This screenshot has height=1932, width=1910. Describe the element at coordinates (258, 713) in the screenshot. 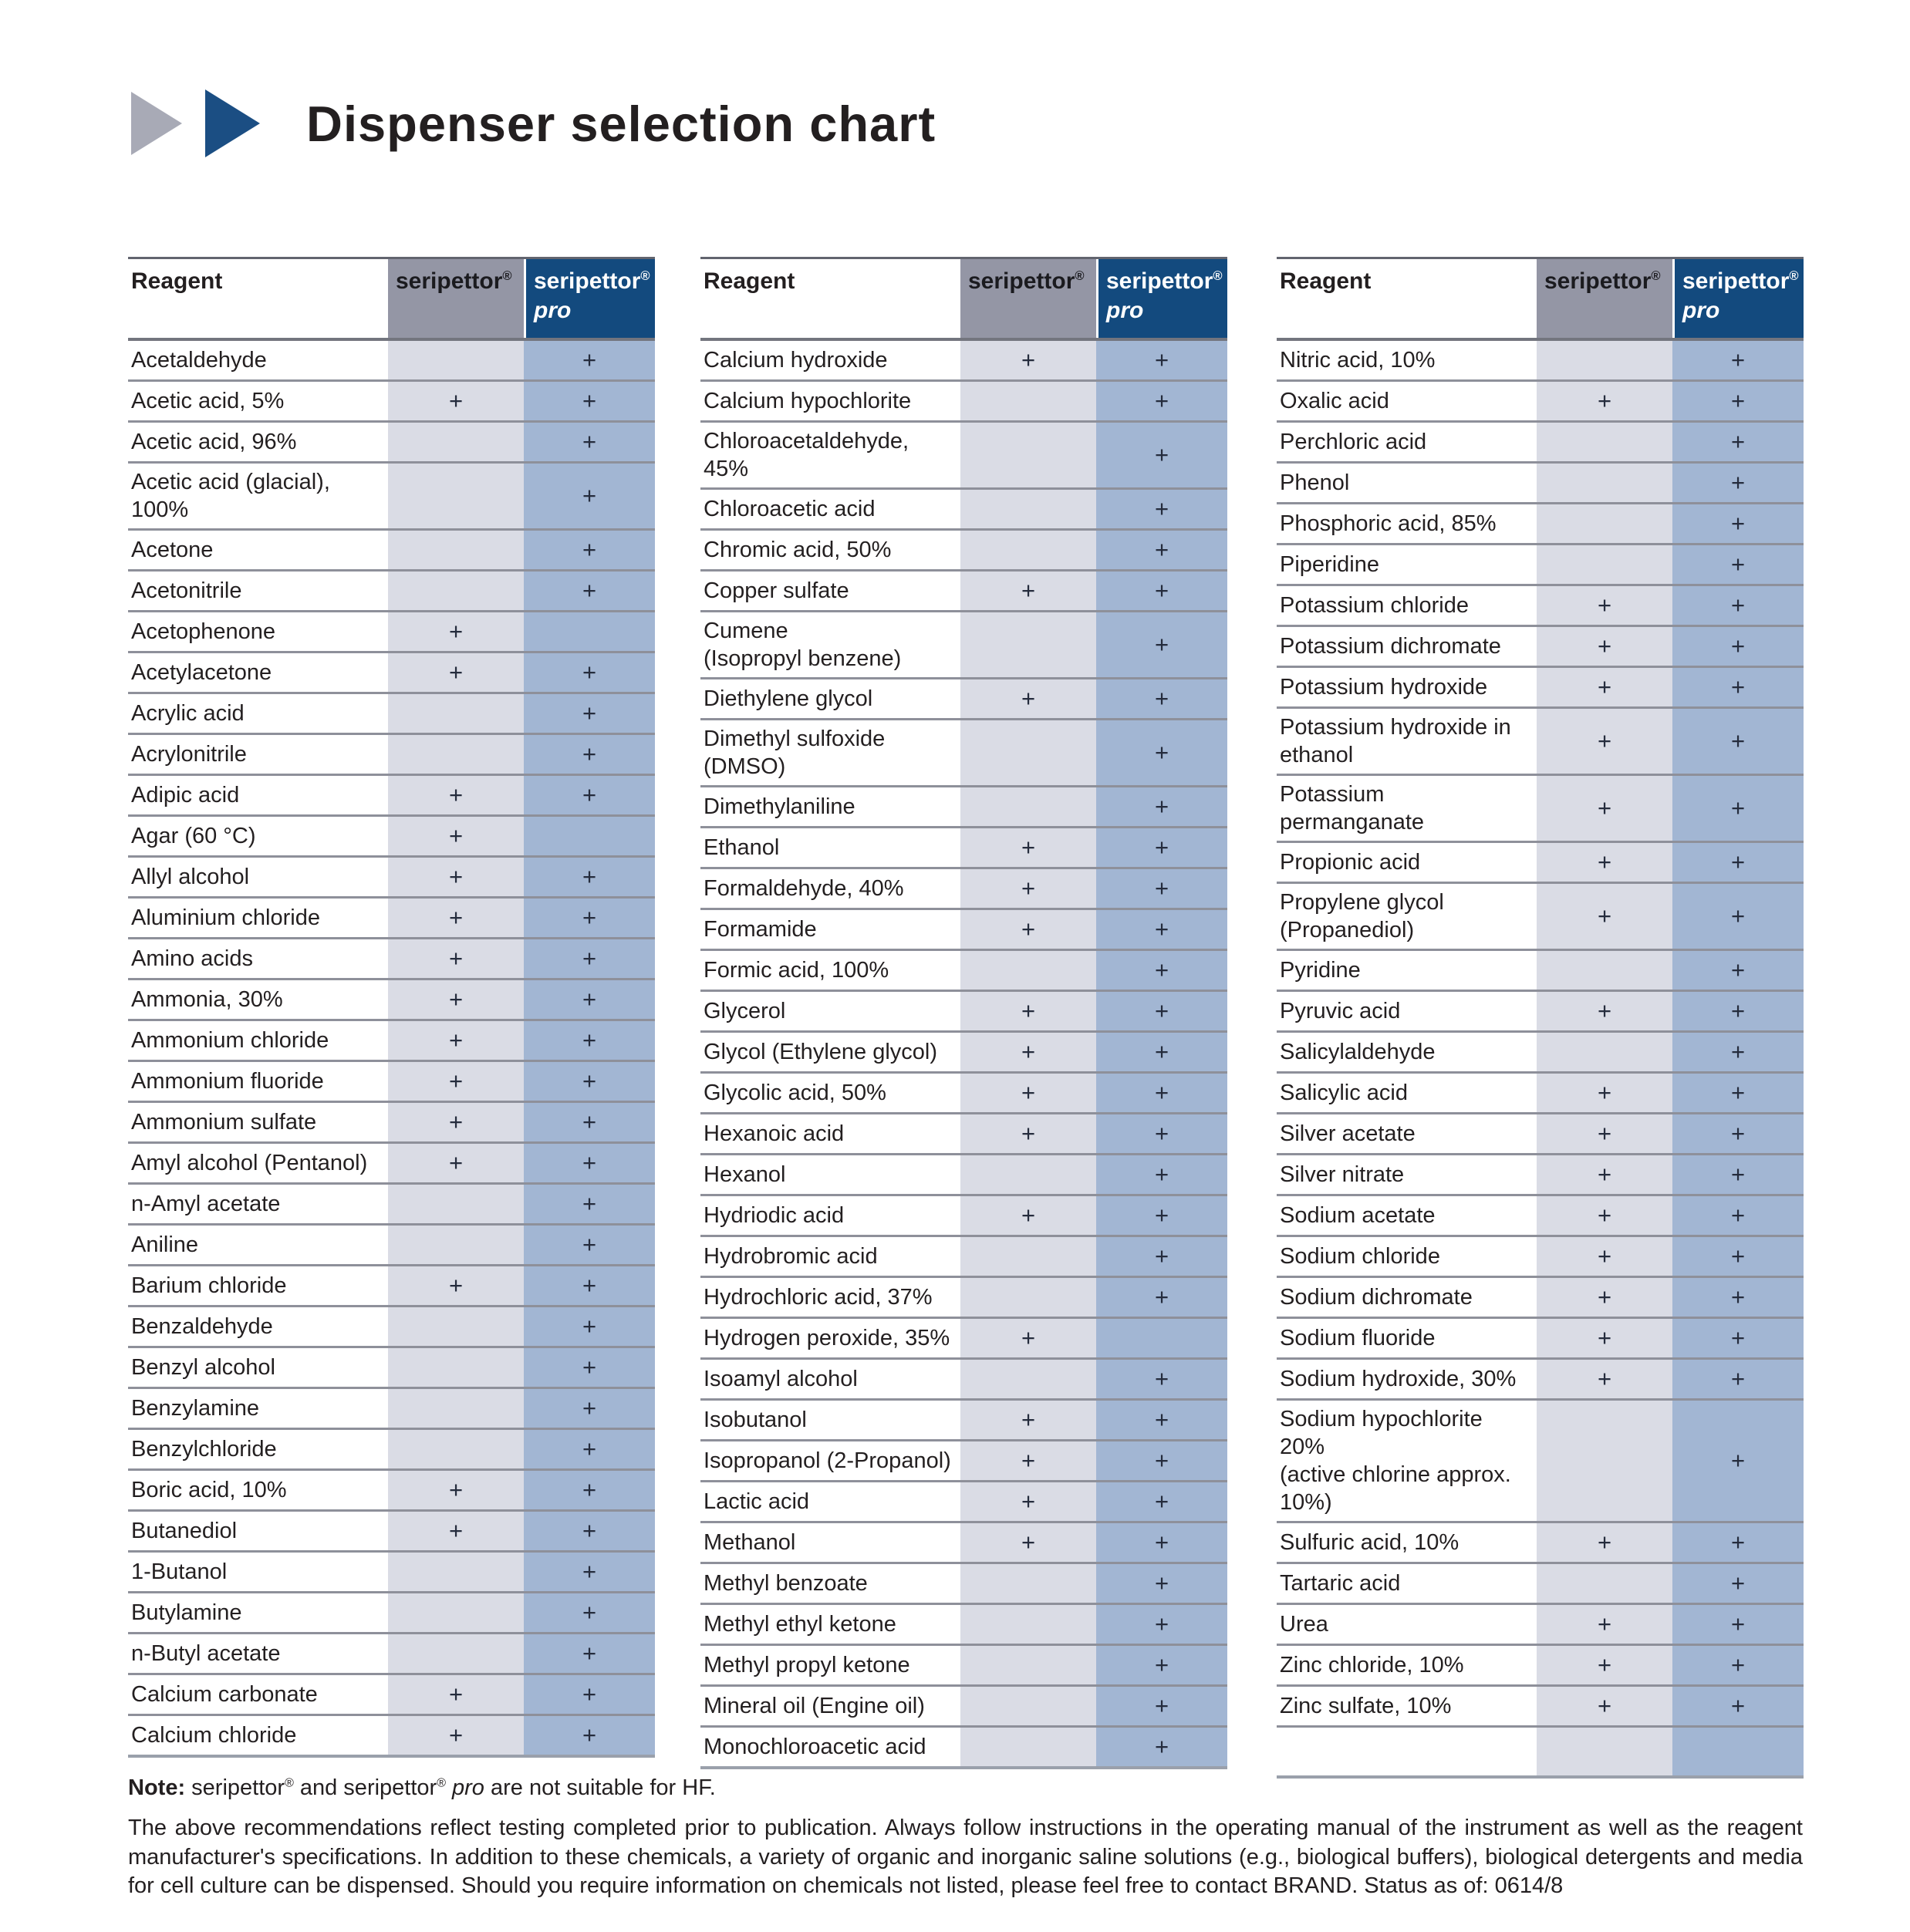

I see `reagent-name: Acrylic acid` at that location.